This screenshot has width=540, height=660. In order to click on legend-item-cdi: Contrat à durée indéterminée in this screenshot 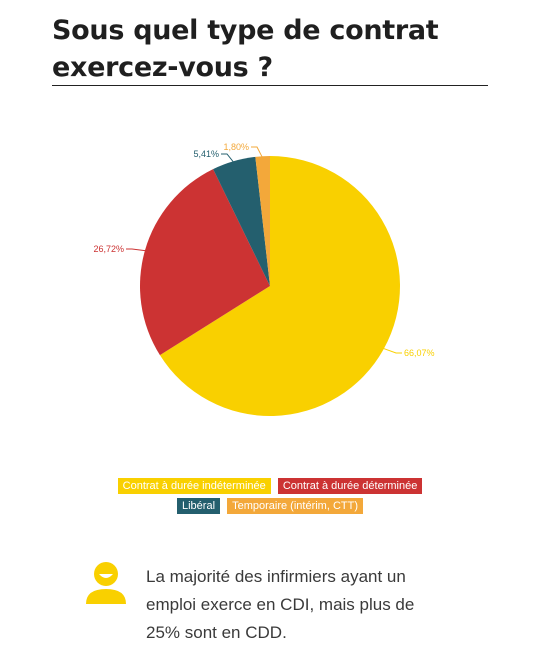, I will do `click(194, 486)`.